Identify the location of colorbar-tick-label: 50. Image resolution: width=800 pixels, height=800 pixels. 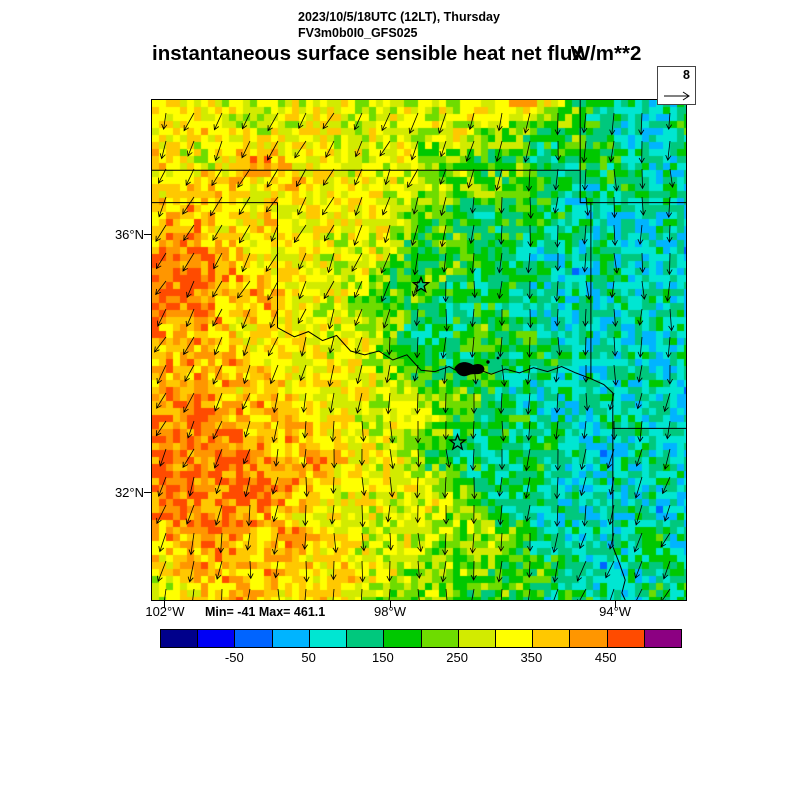
(308, 657).